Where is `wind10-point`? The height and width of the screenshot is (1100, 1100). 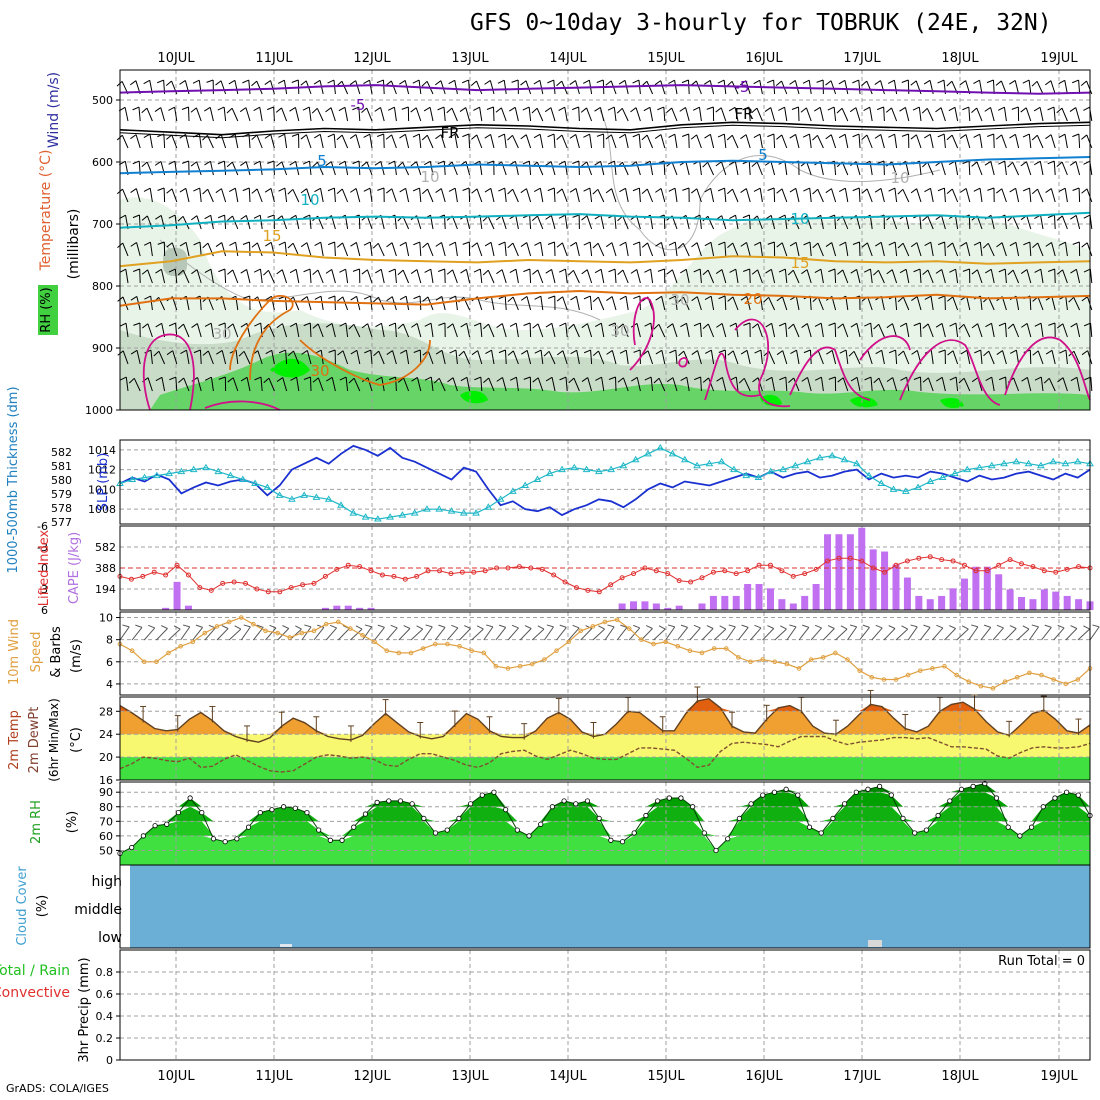
wind10-point is located at coordinates (229, 622).